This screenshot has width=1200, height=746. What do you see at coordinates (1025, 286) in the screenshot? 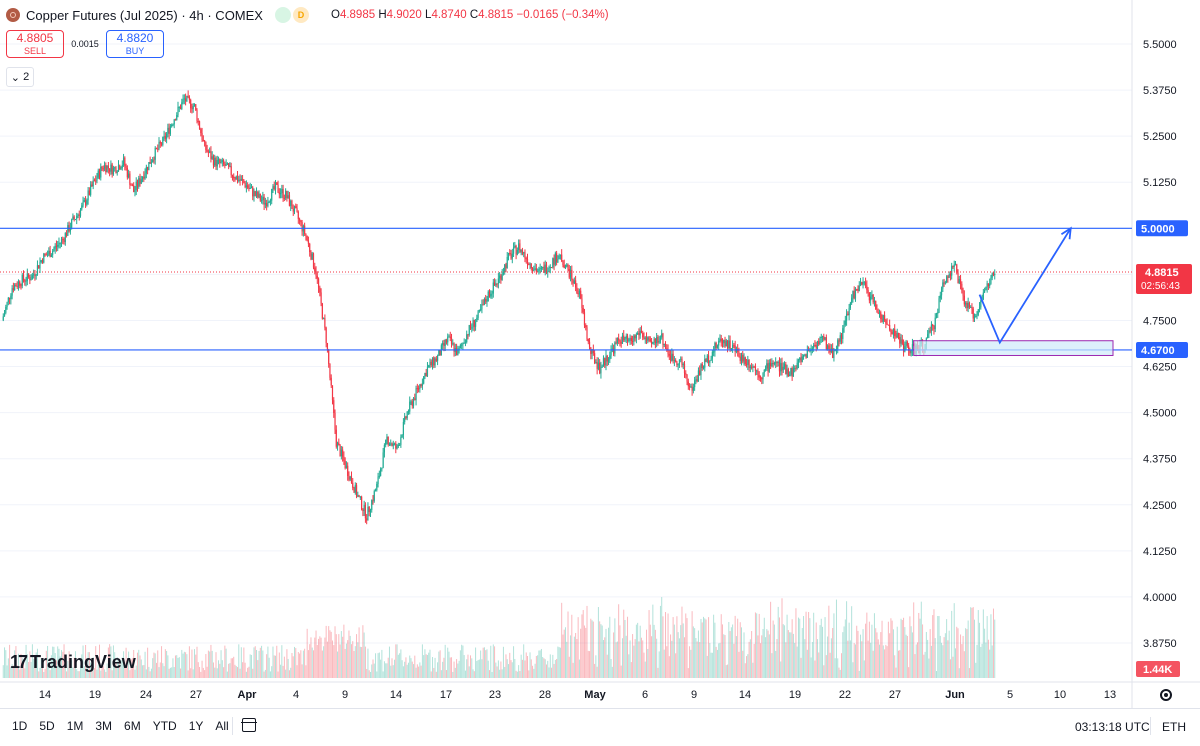
I see `projection-arrow` at bounding box center [1025, 286].